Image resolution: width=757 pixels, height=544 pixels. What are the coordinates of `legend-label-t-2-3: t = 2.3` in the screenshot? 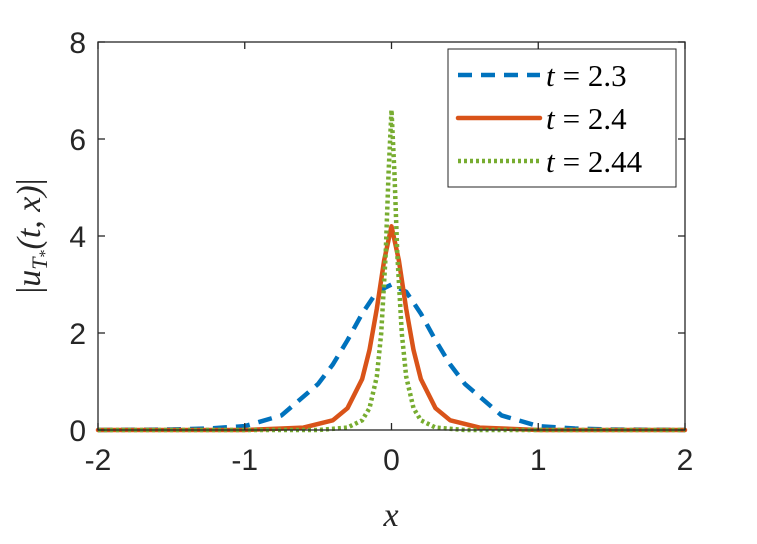 It's located at (586, 75).